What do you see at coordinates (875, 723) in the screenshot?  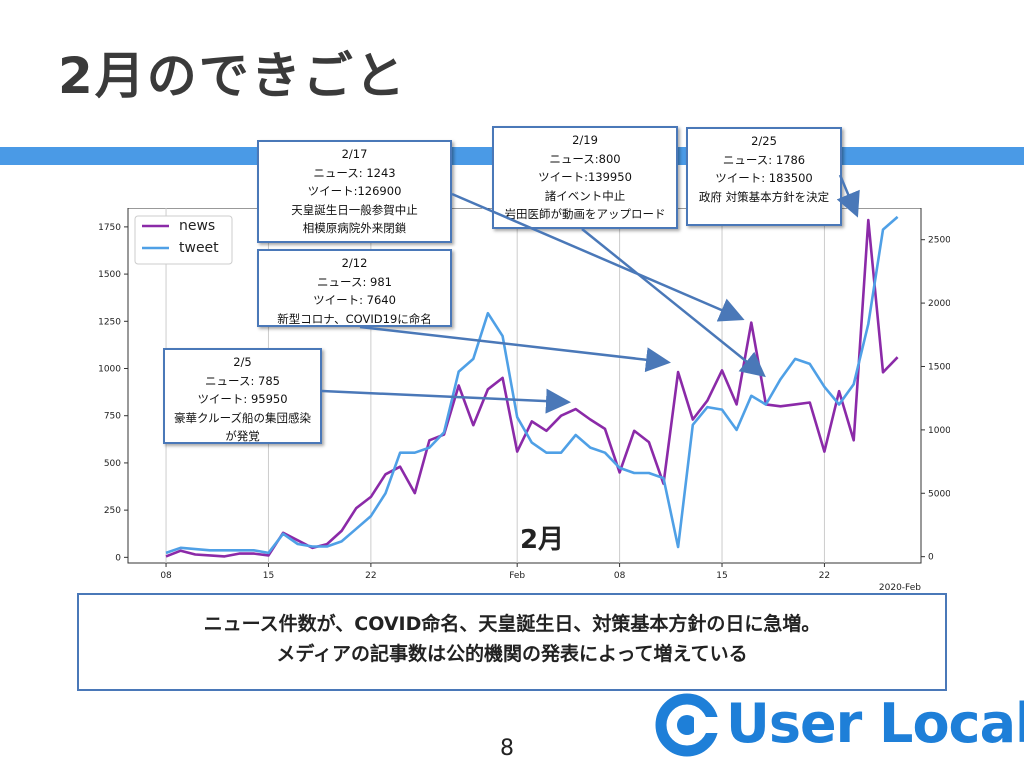 I see `brand-name: User Local` at bounding box center [875, 723].